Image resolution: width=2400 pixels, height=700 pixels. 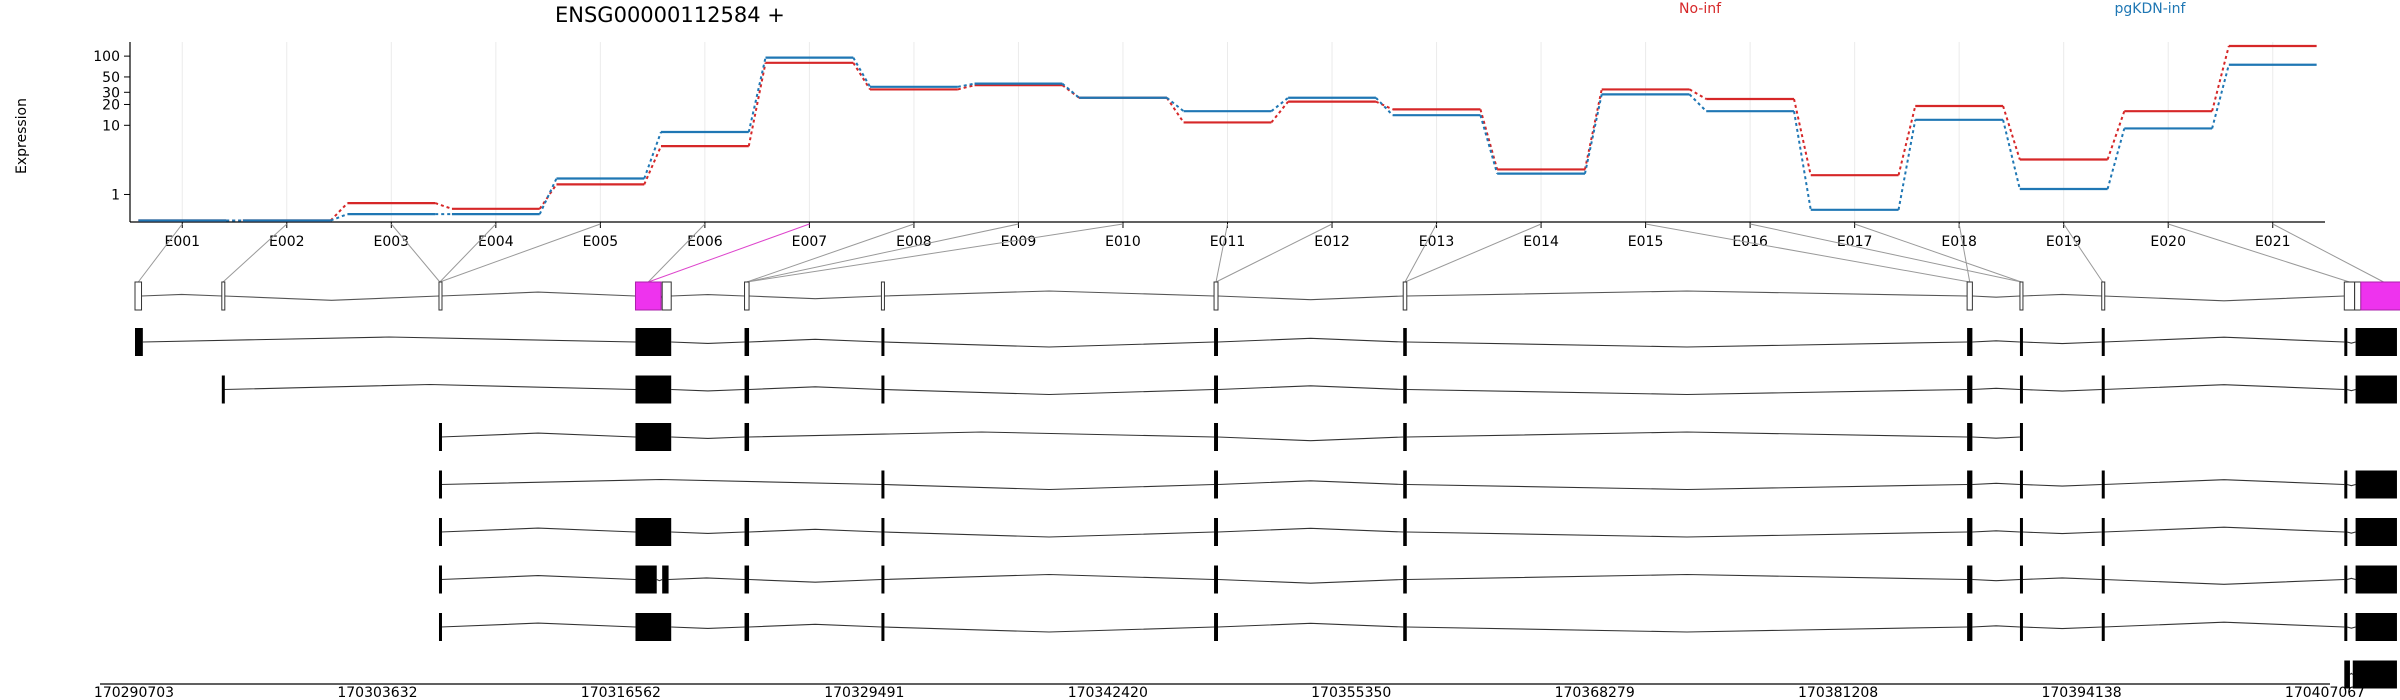 What do you see at coordinates (1019, 242) in the screenshot?
I see `x-tick-label: E009` at bounding box center [1019, 242].